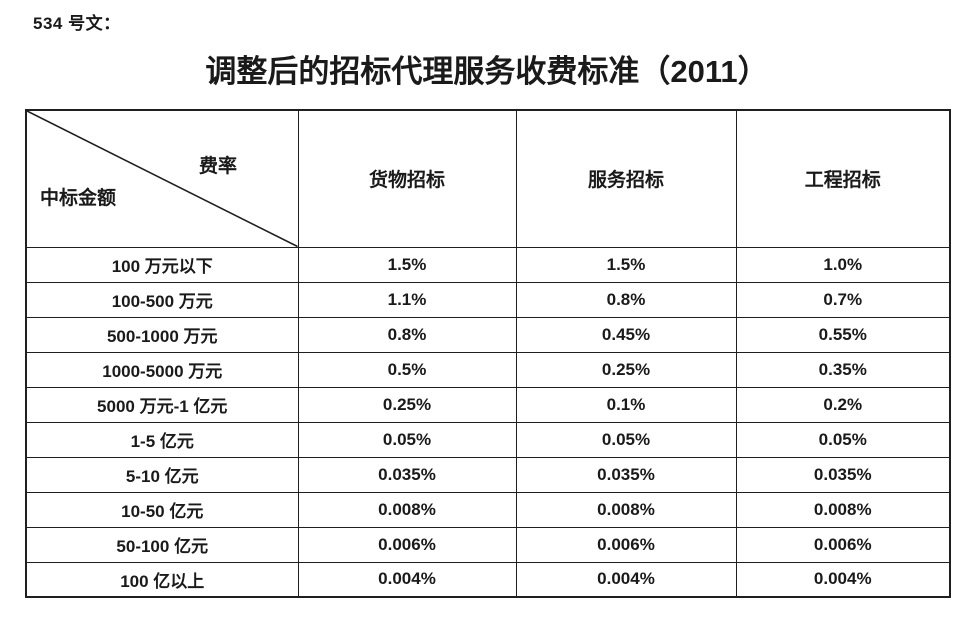  I want to click on column-header-goods-bidding: 货物招标, so click(407, 178).